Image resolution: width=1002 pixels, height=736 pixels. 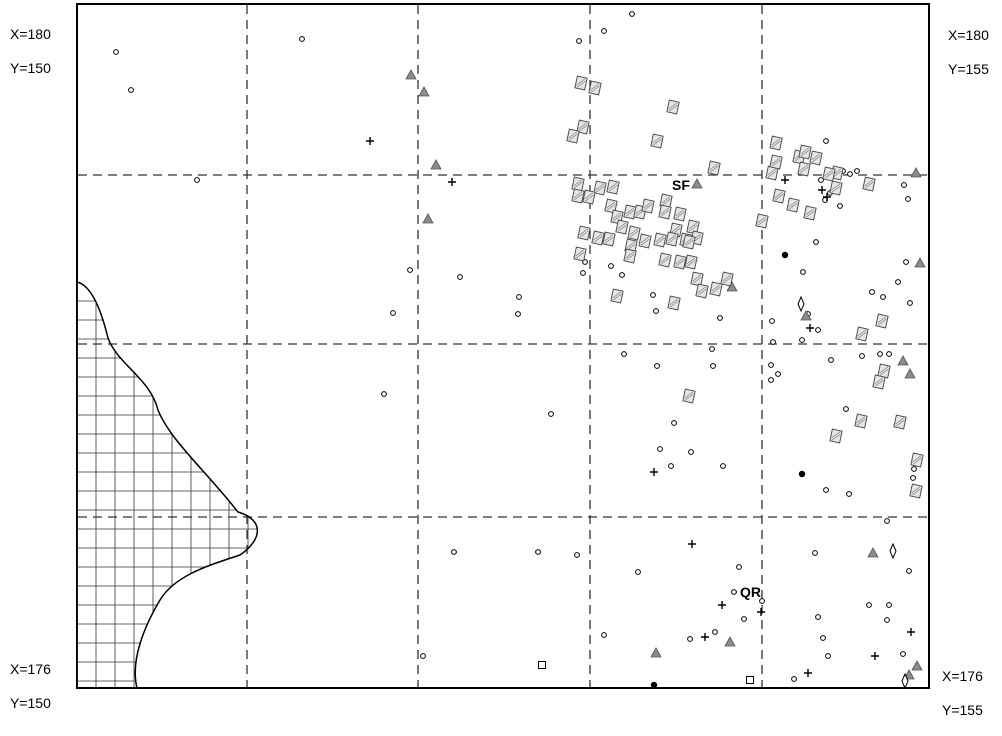 I want to click on corner-x-bottom-right: X=176, so click(x=962, y=676).